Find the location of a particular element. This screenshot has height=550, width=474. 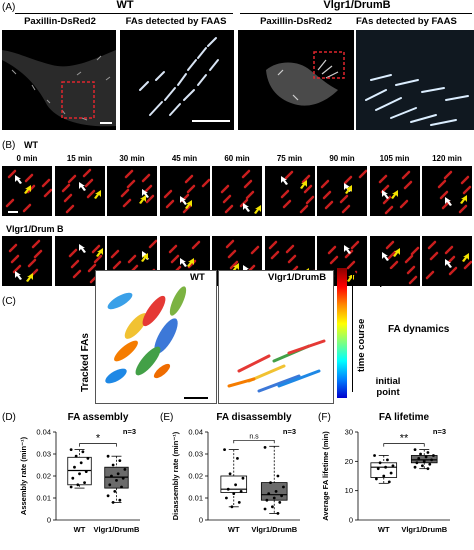

significance-marker: n.s is located at coordinates (254, 436).